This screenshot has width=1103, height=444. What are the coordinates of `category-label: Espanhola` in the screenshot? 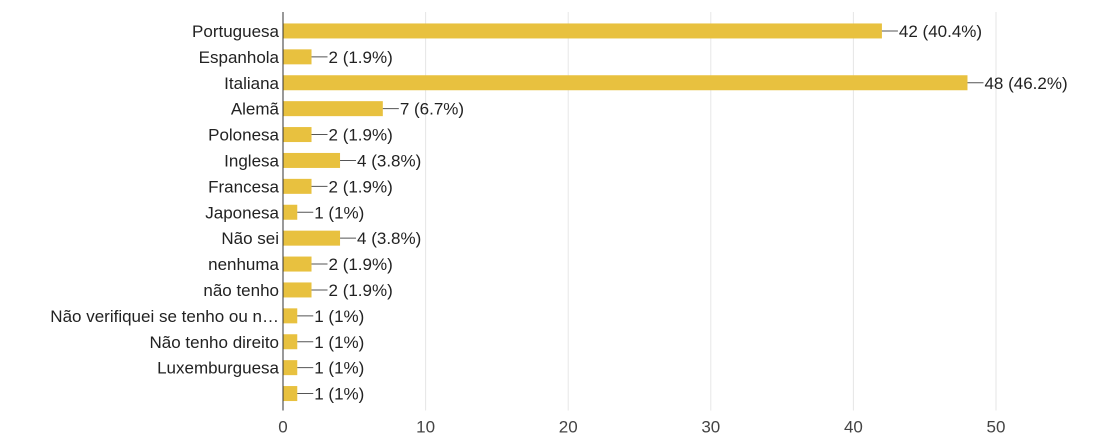 It's located at (239, 57).